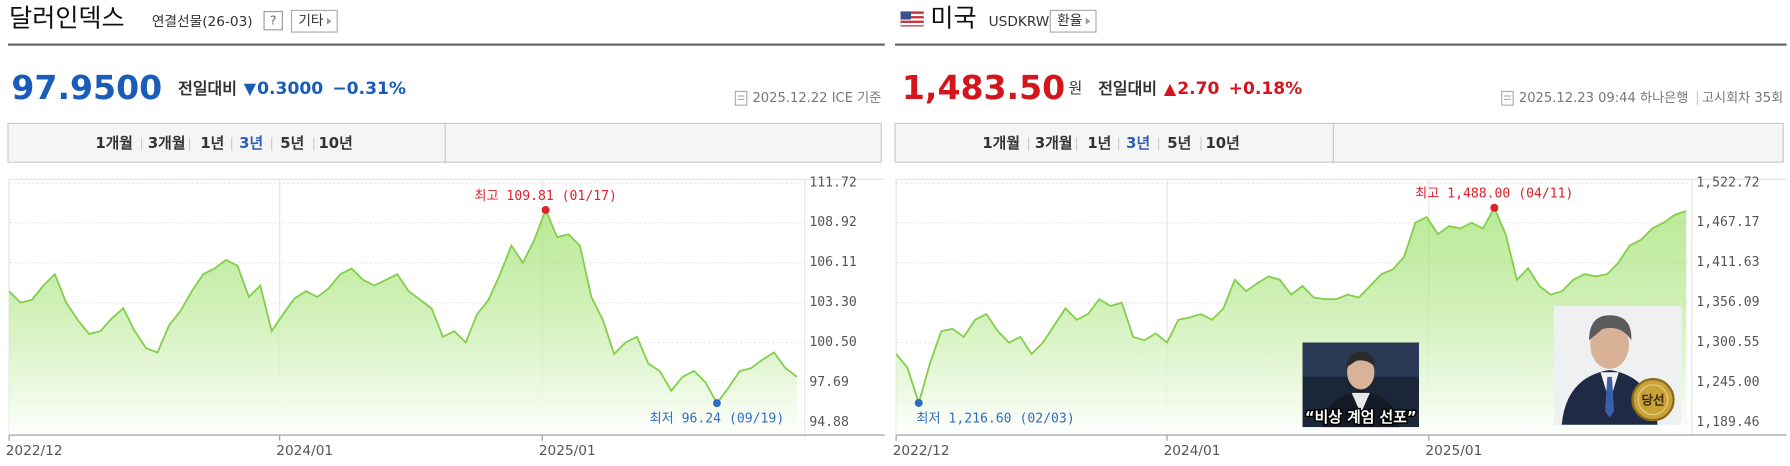 The width and height of the screenshot is (1790, 466). I want to click on badge-text: 당선, so click(1652, 399).